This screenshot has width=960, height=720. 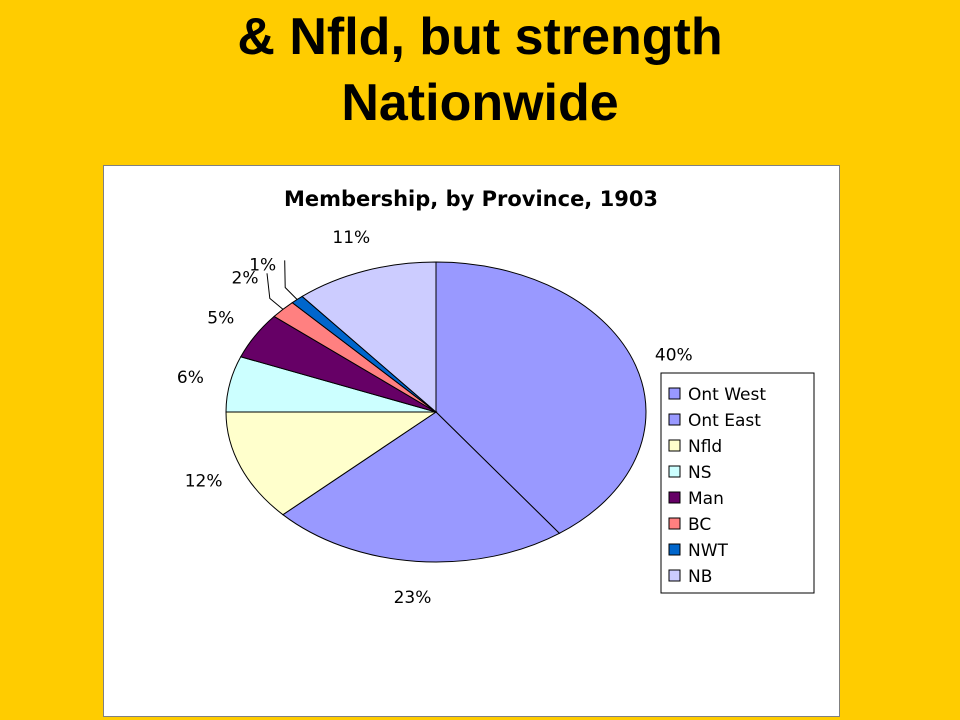 I want to click on legend-swatch-bc, so click(x=674, y=523).